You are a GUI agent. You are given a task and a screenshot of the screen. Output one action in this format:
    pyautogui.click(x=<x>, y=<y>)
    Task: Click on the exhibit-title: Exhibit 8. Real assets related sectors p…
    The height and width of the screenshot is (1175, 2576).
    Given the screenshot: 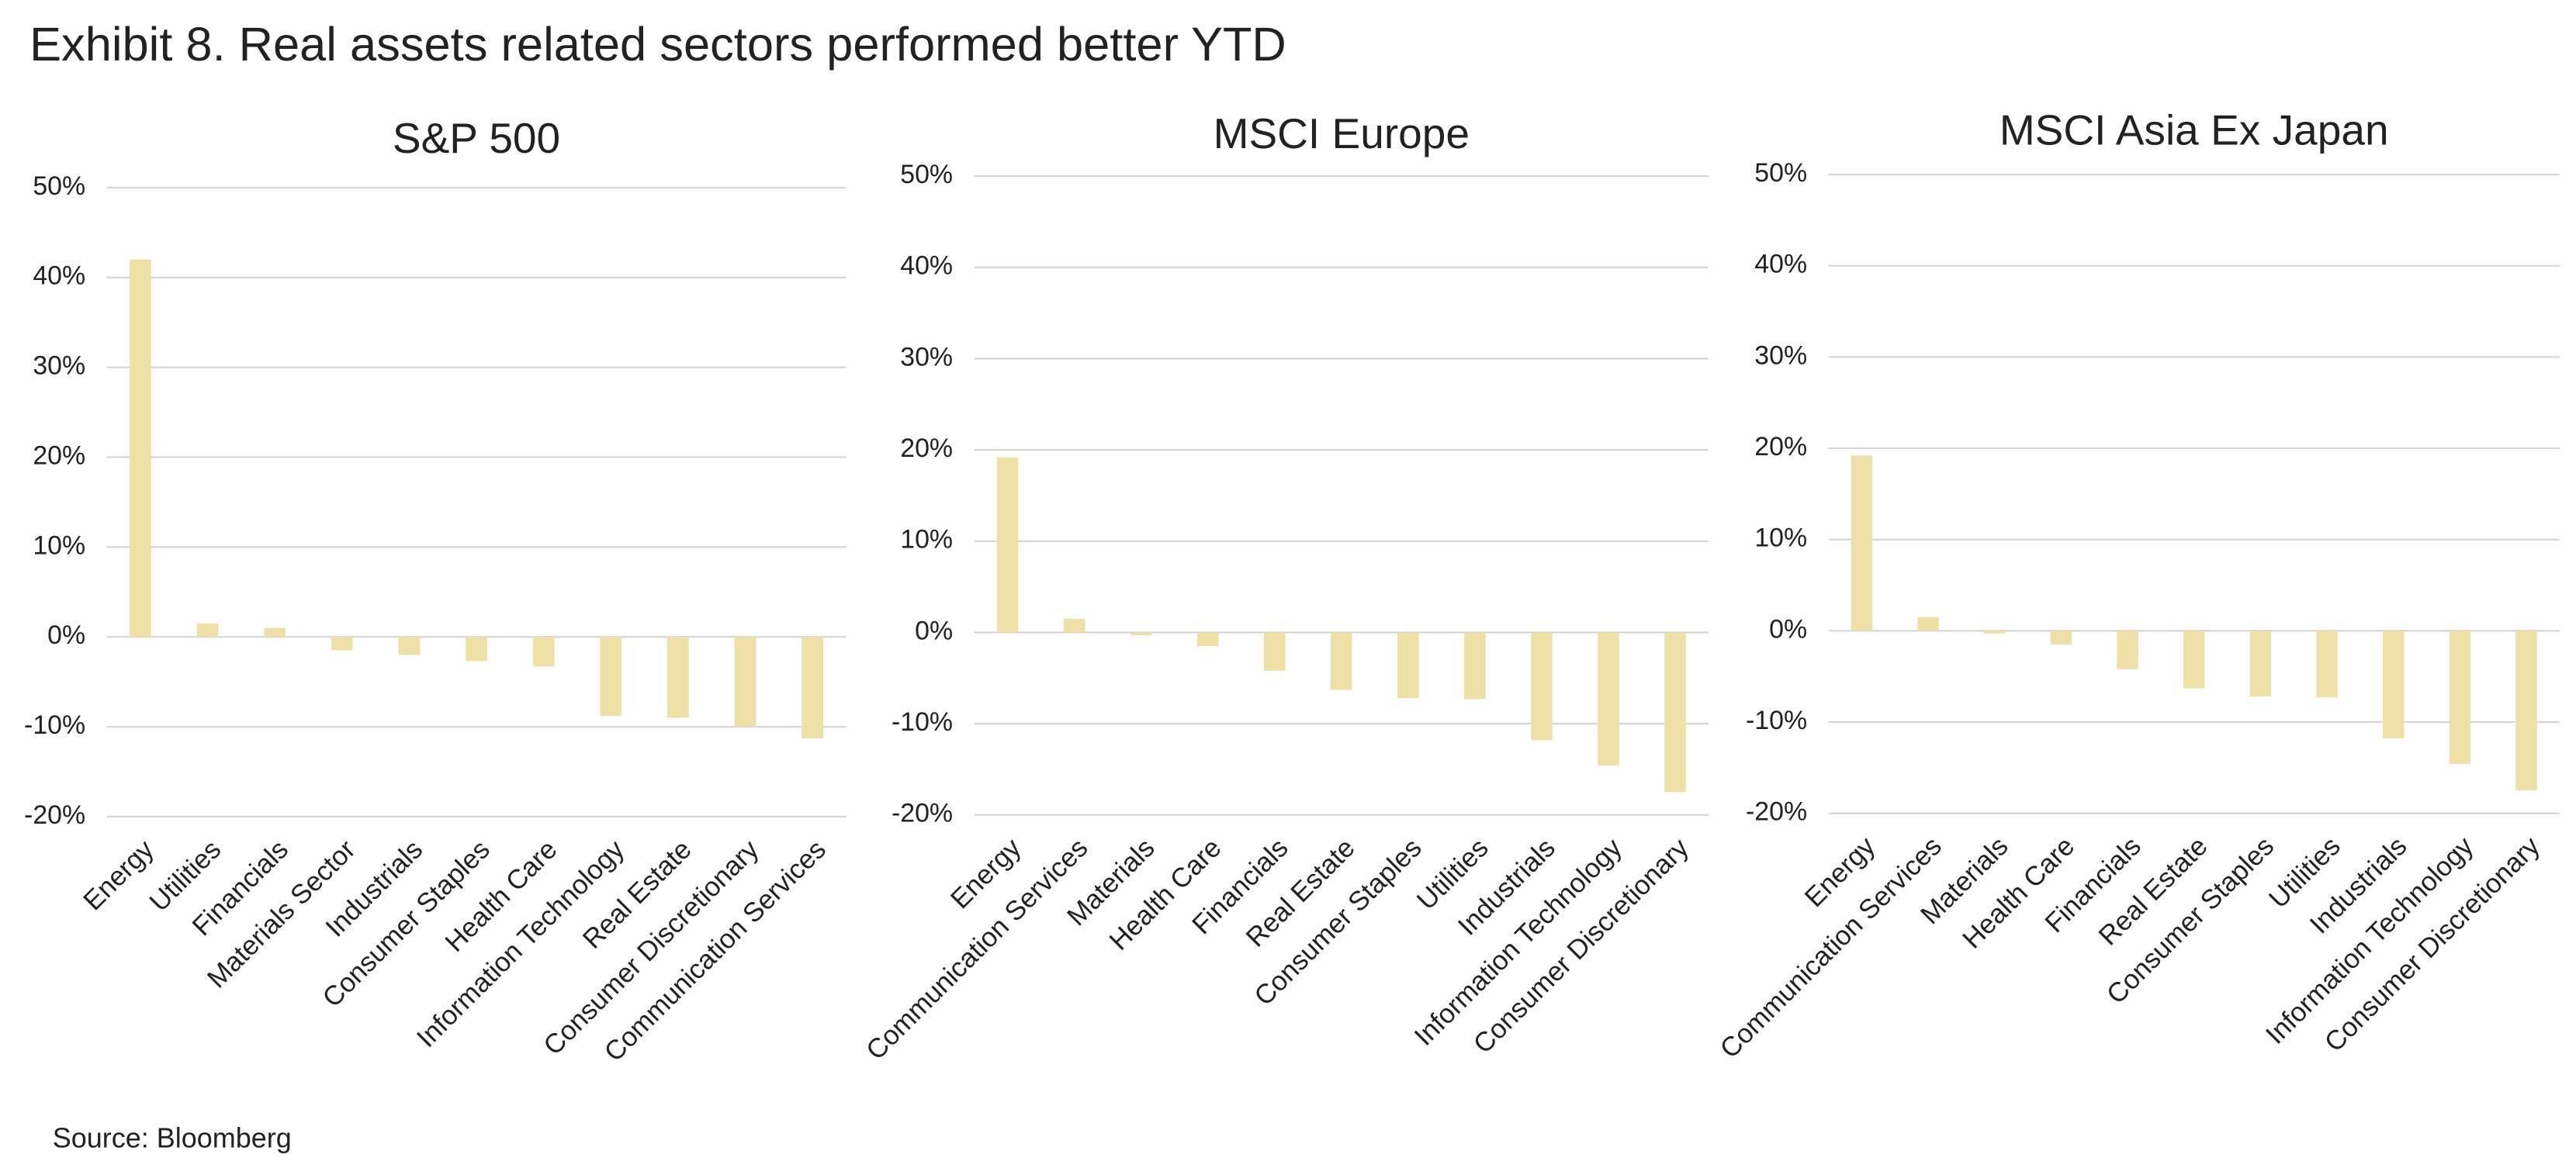 What is the action you would take?
    pyautogui.click(x=657, y=44)
    